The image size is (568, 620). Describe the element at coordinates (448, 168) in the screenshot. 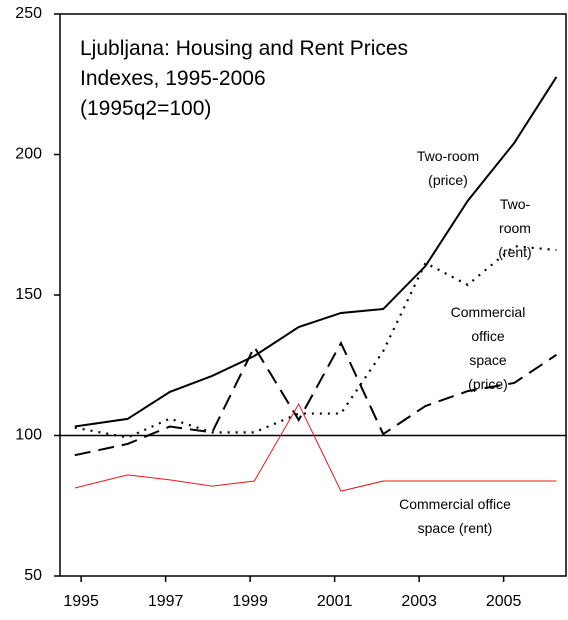

I see `series-label: Two-room (price)` at that location.